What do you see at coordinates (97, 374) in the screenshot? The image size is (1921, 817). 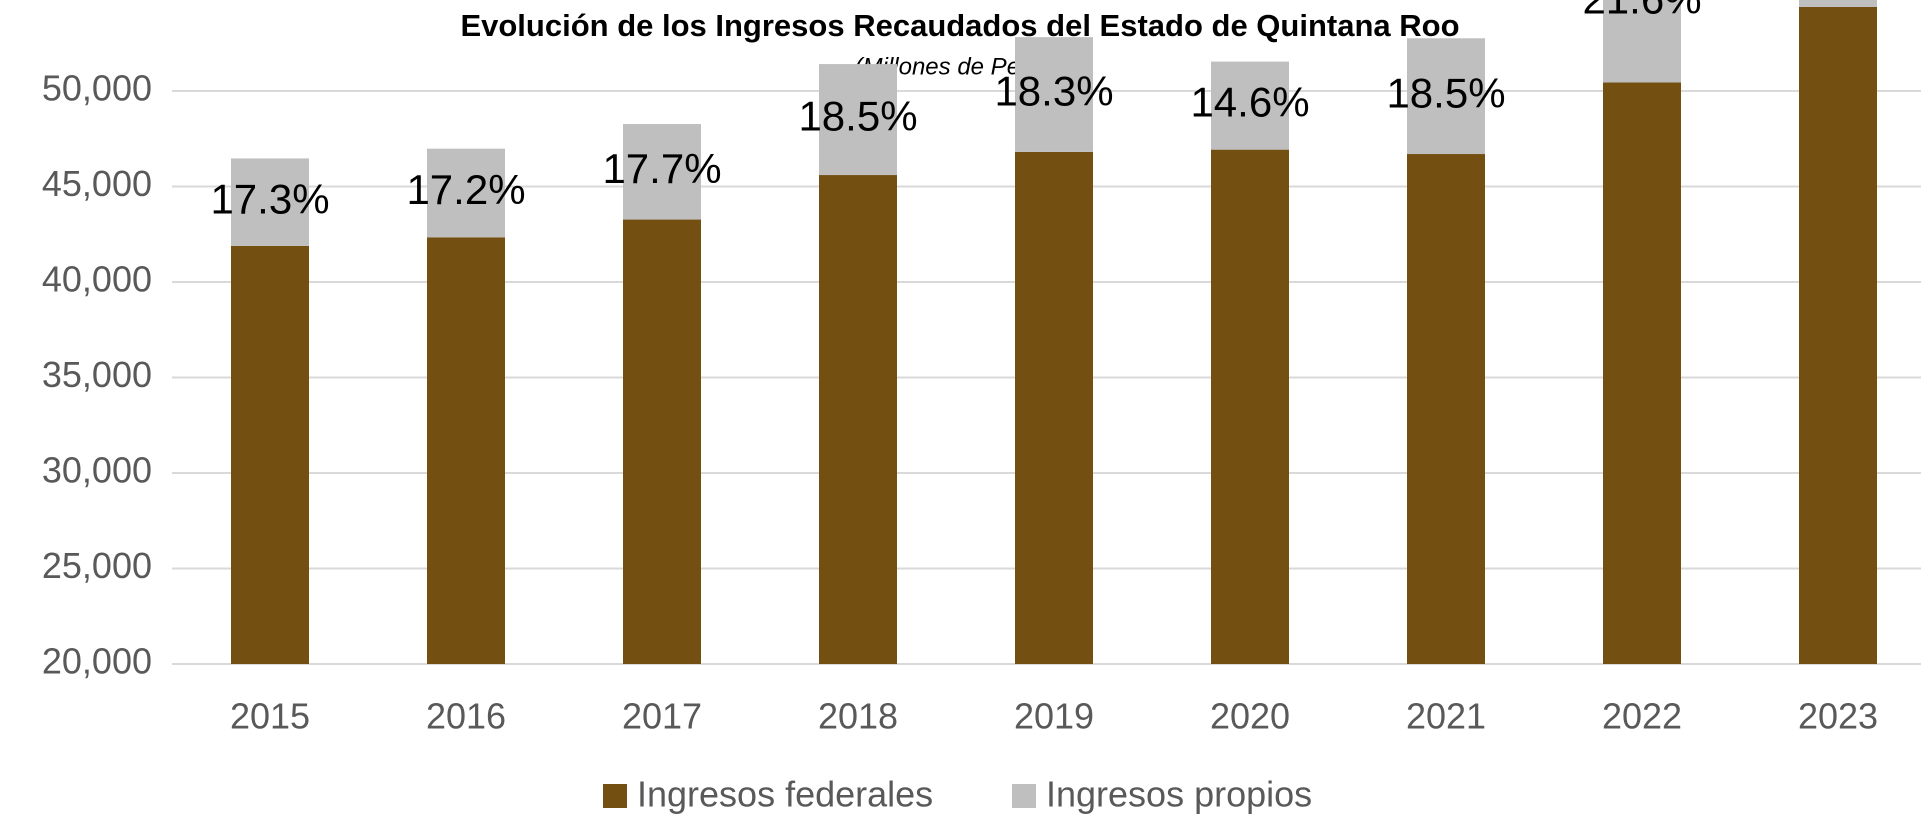 I see `y-tick-label: 35,000` at bounding box center [97, 374].